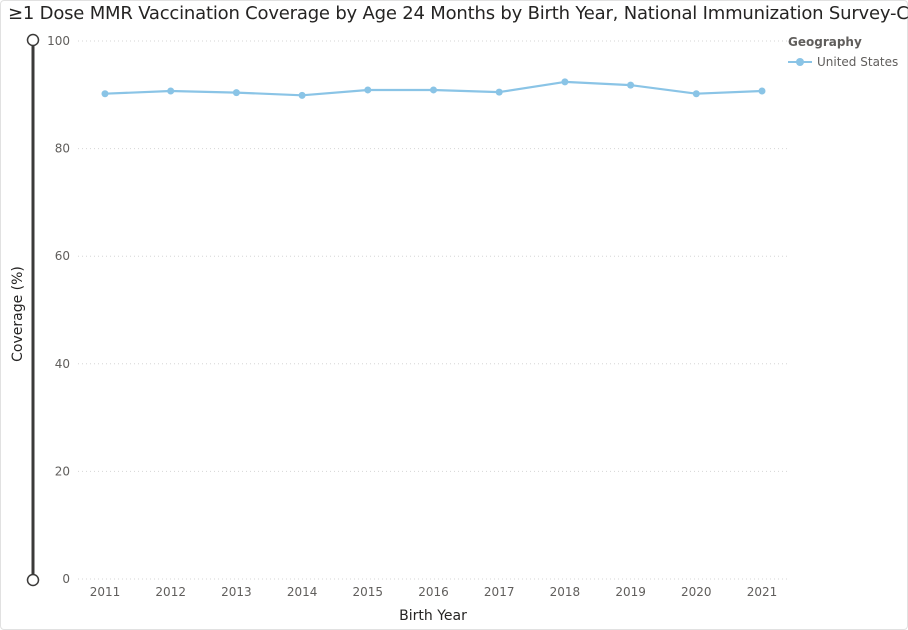 This screenshot has width=908, height=630. Describe the element at coordinates (33, 310) in the screenshot. I see `y-axis-zoom-slider` at that location.